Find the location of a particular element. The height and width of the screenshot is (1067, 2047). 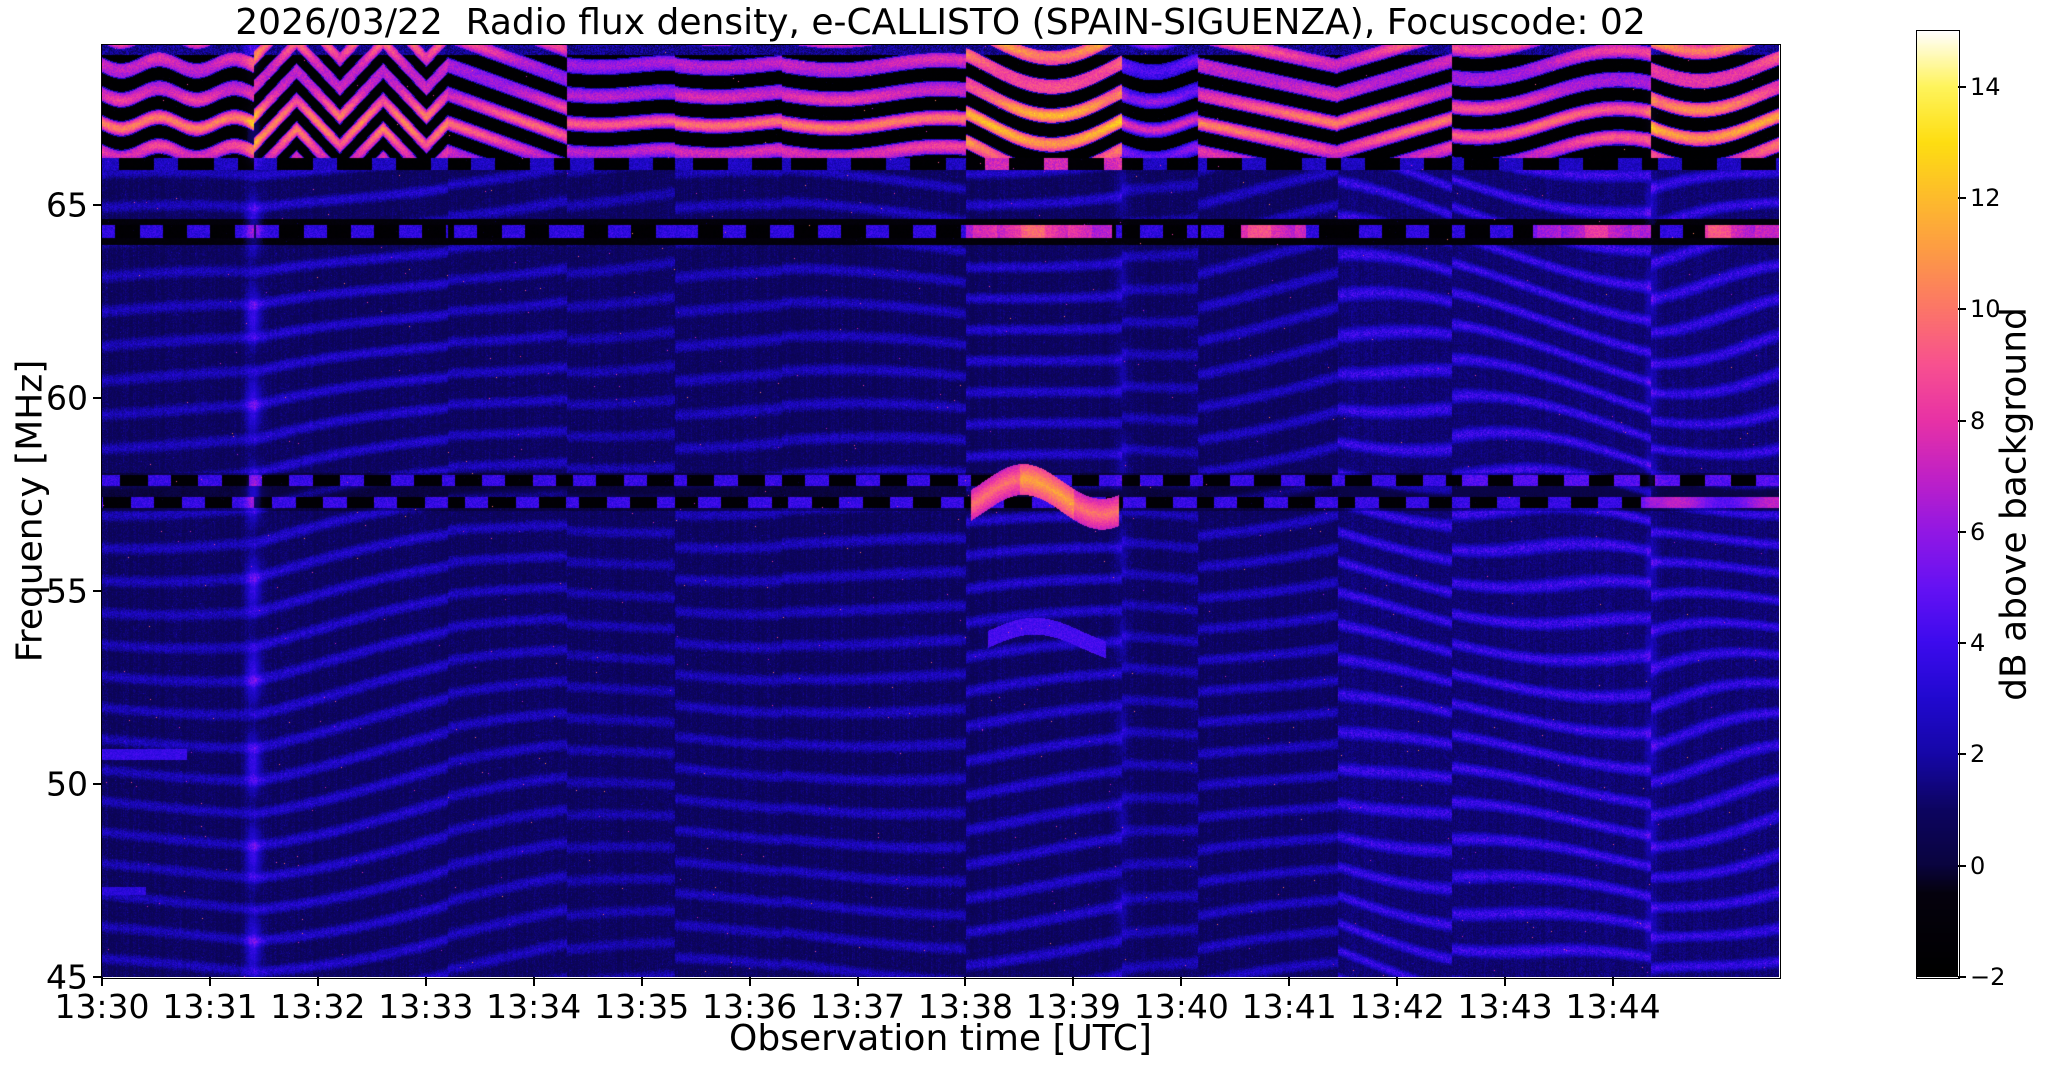

x-tick-label: 13:42 is located at coordinates (1397, 1006).